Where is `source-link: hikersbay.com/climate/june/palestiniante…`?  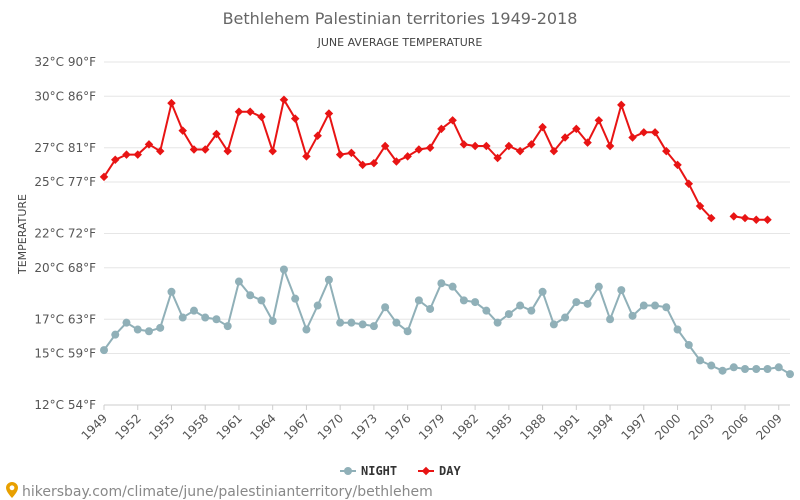
source-link: hikersbay.com/climate/june/palestiniante… is located at coordinates (219, 491).